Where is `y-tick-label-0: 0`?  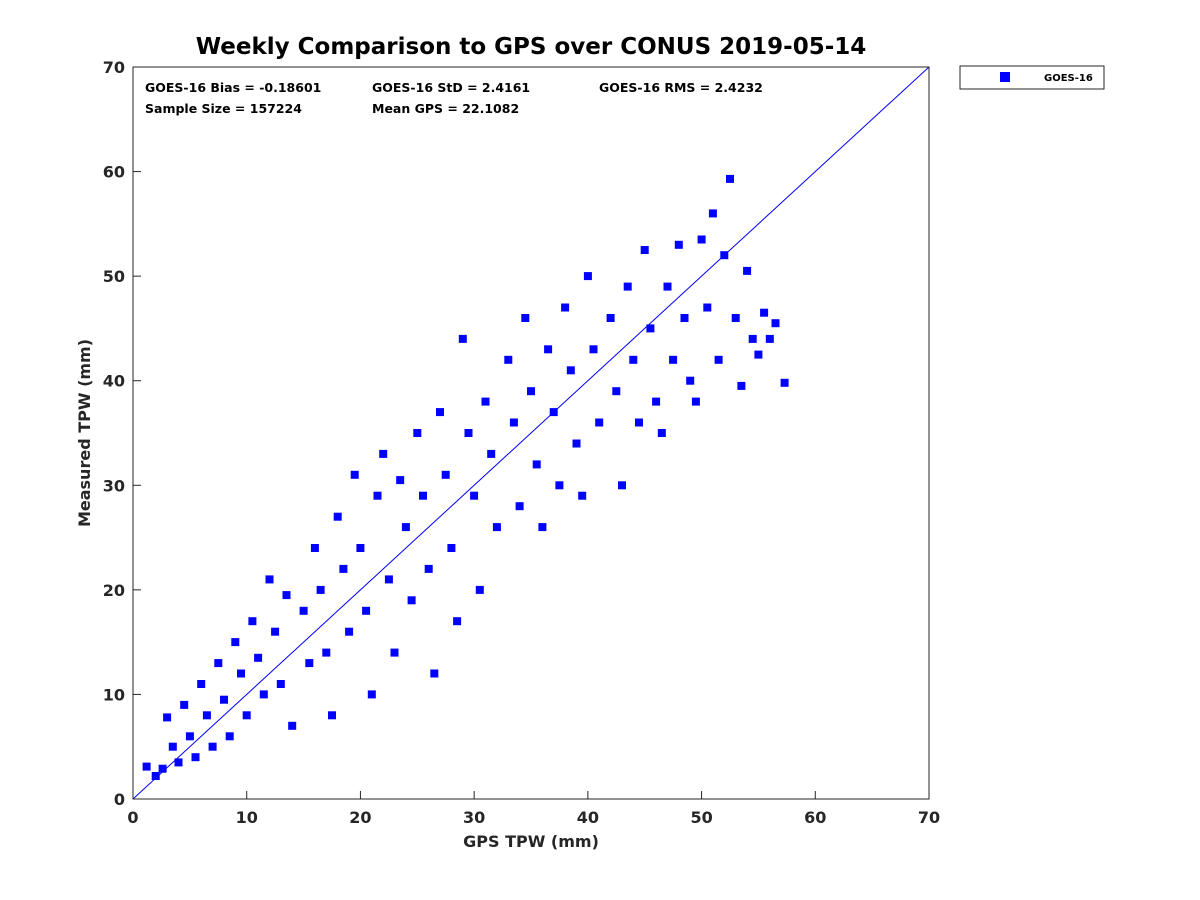
y-tick-label-0: 0 is located at coordinates (119, 799).